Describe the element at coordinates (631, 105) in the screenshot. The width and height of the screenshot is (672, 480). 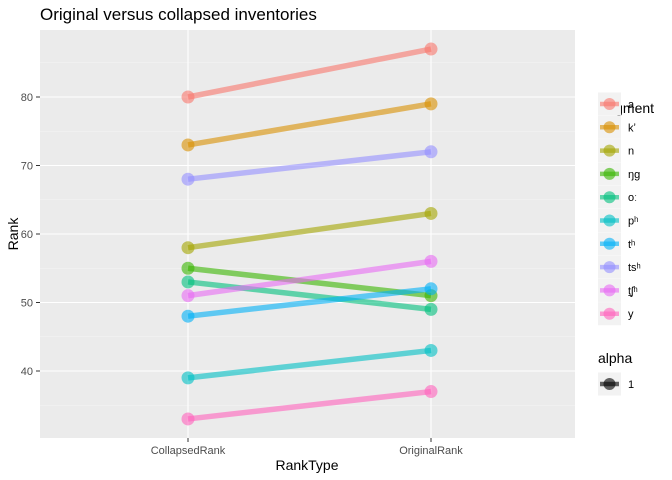
I see `legend-label: a` at that location.